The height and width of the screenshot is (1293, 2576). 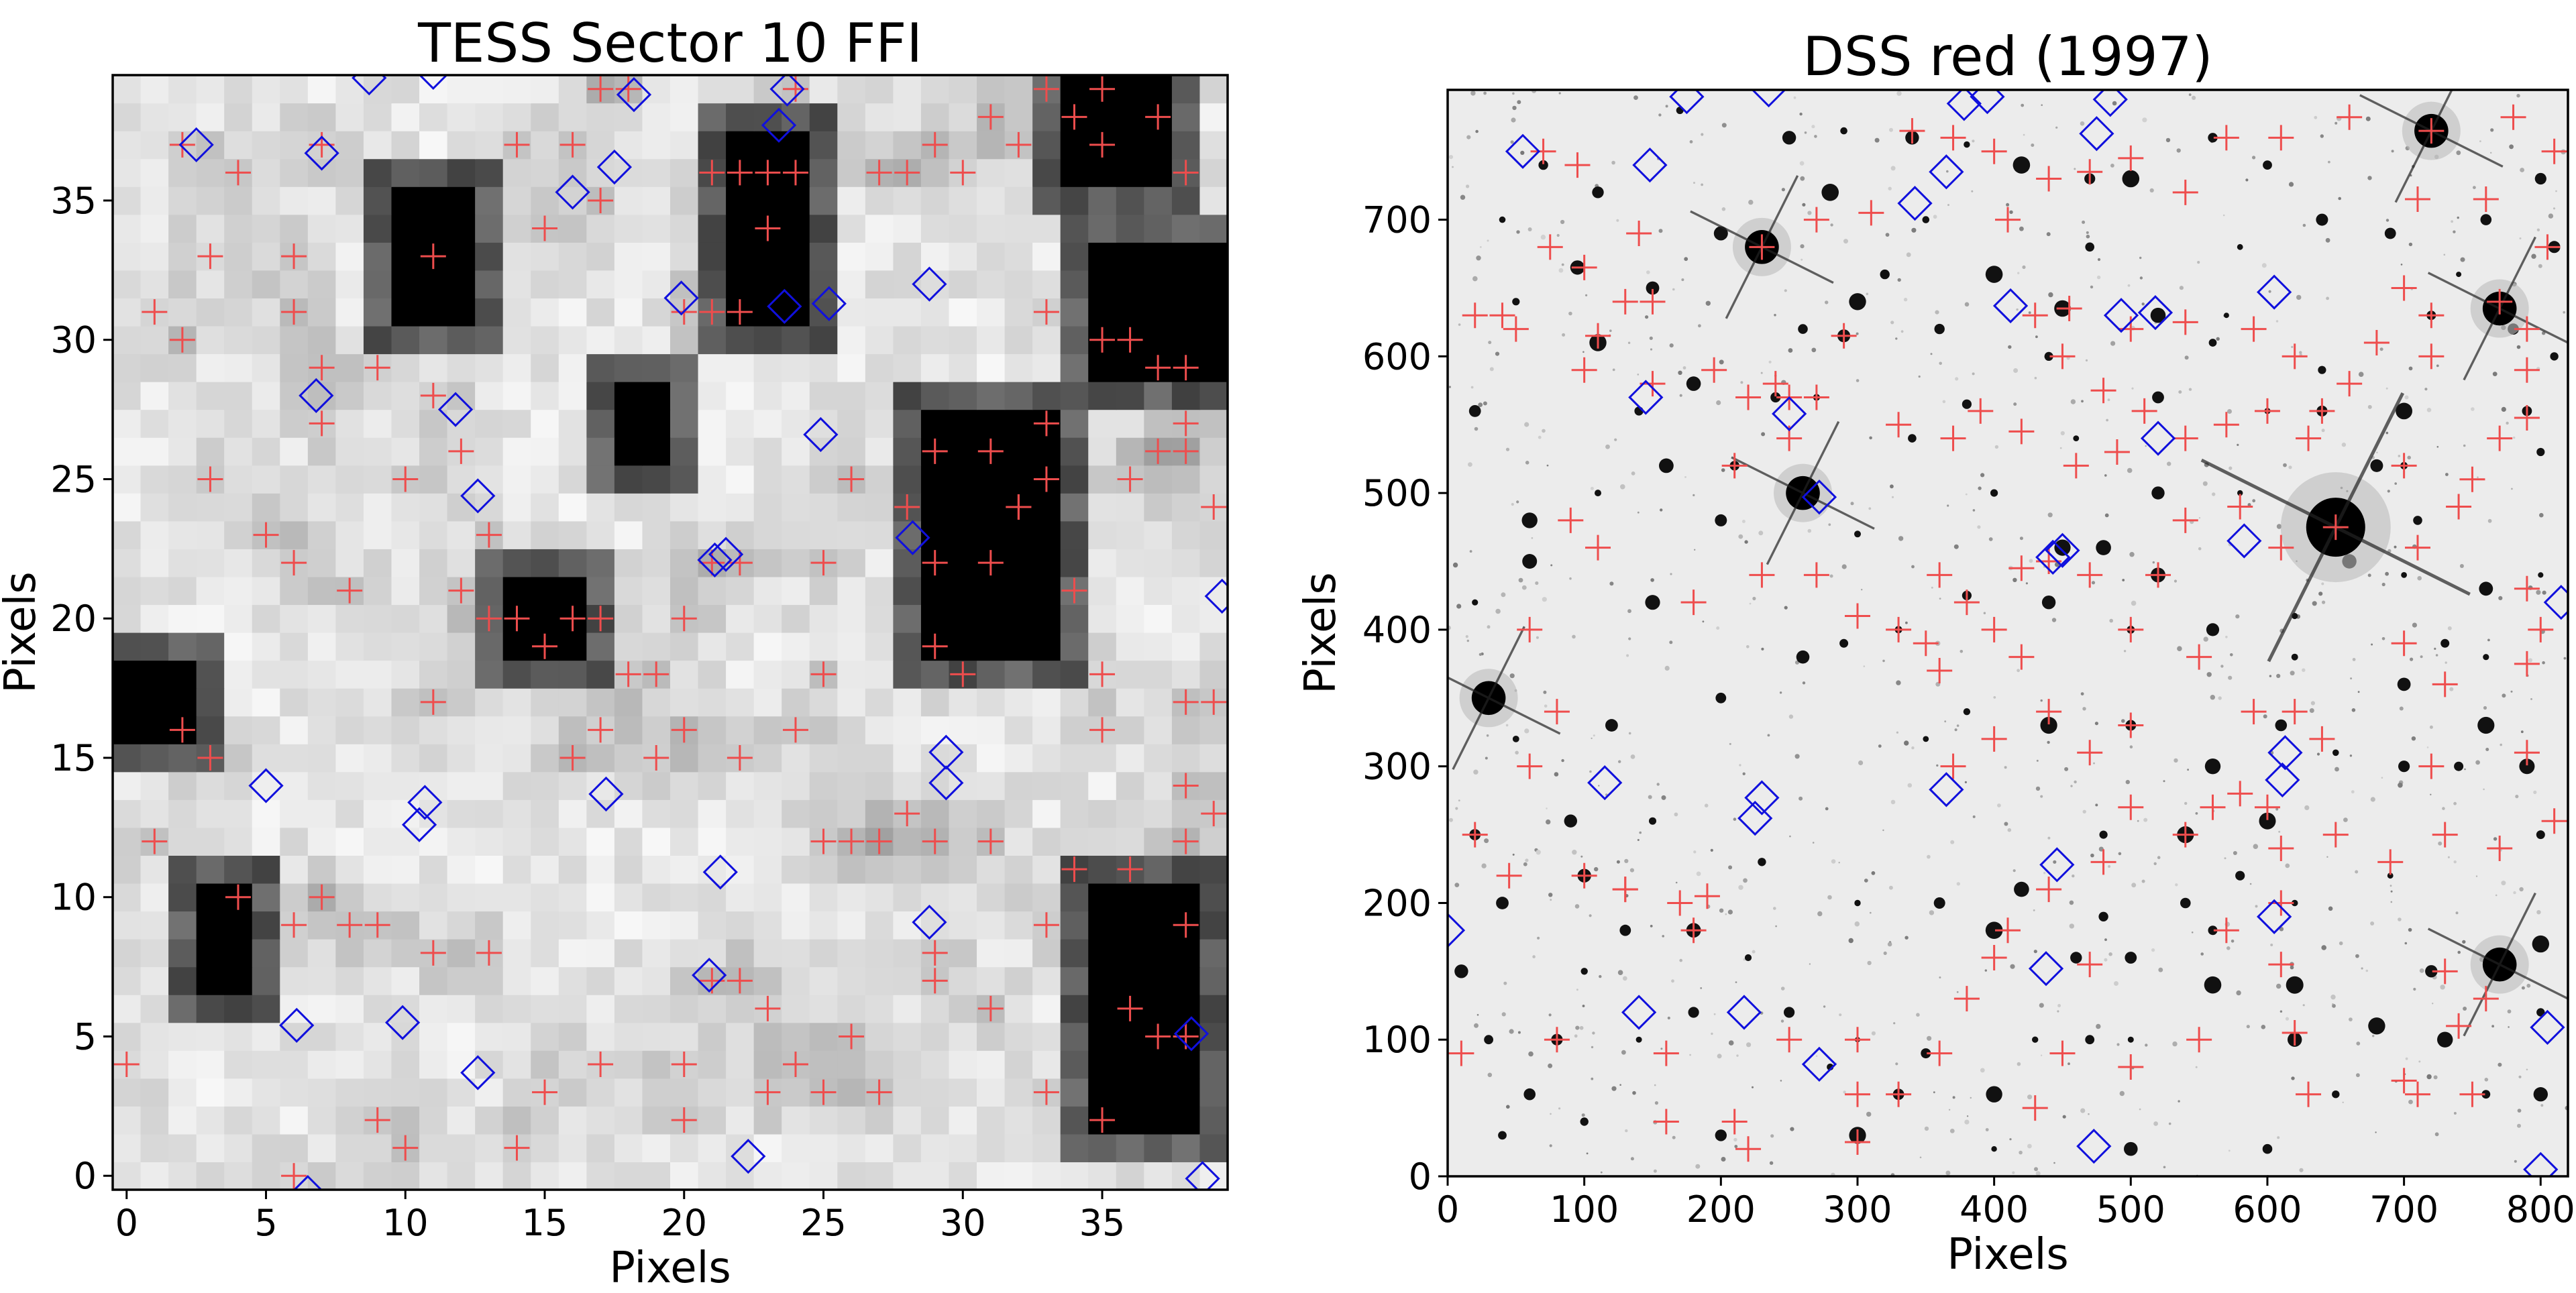 What do you see at coordinates (2404, 575) in the screenshot?
I see `dss-star` at bounding box center [2404, 575].